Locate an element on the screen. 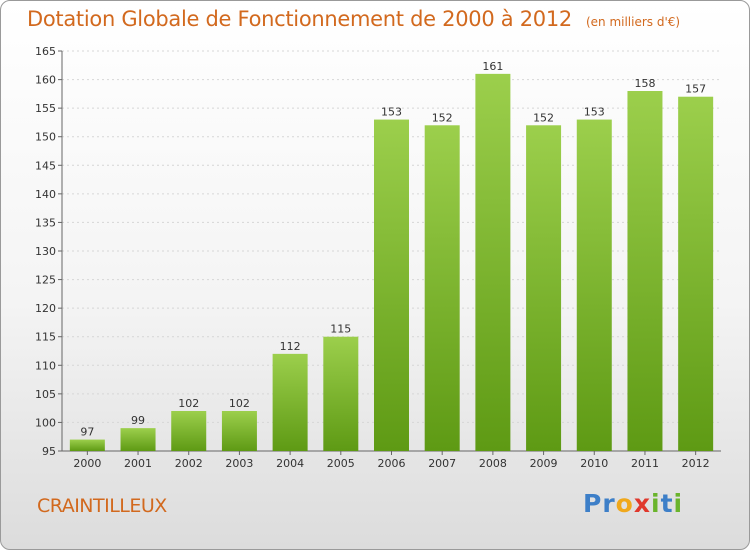  x-tick-label: 2005 is located at coordinates (341, 463).